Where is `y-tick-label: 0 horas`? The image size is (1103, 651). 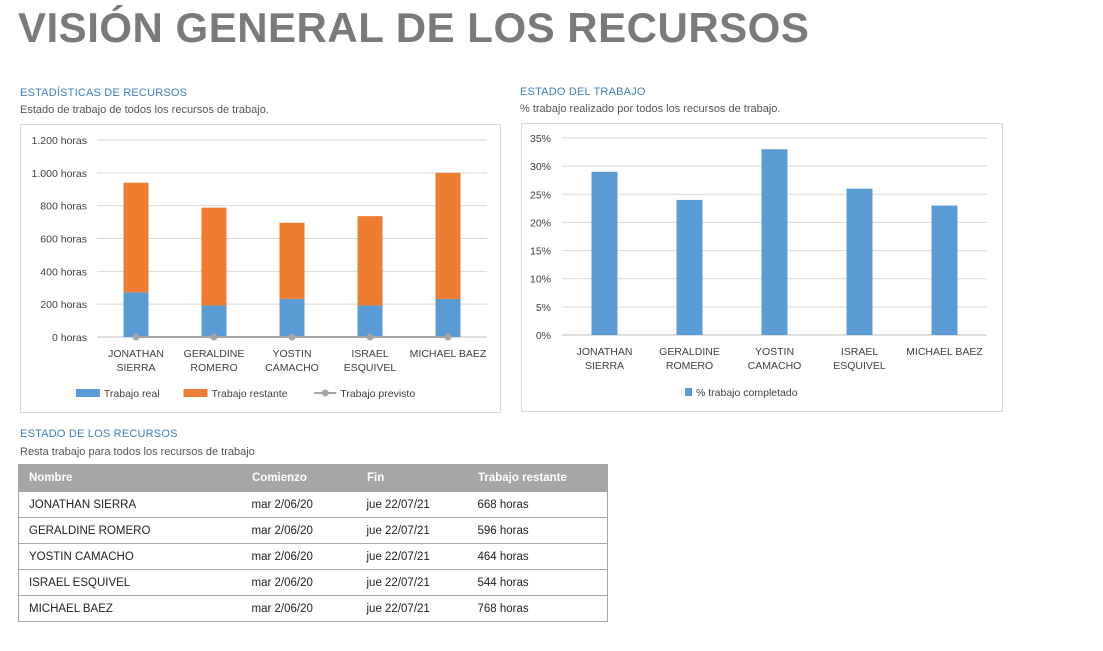
y-tick-label: 0 horas is located at coordinates (69, 338).